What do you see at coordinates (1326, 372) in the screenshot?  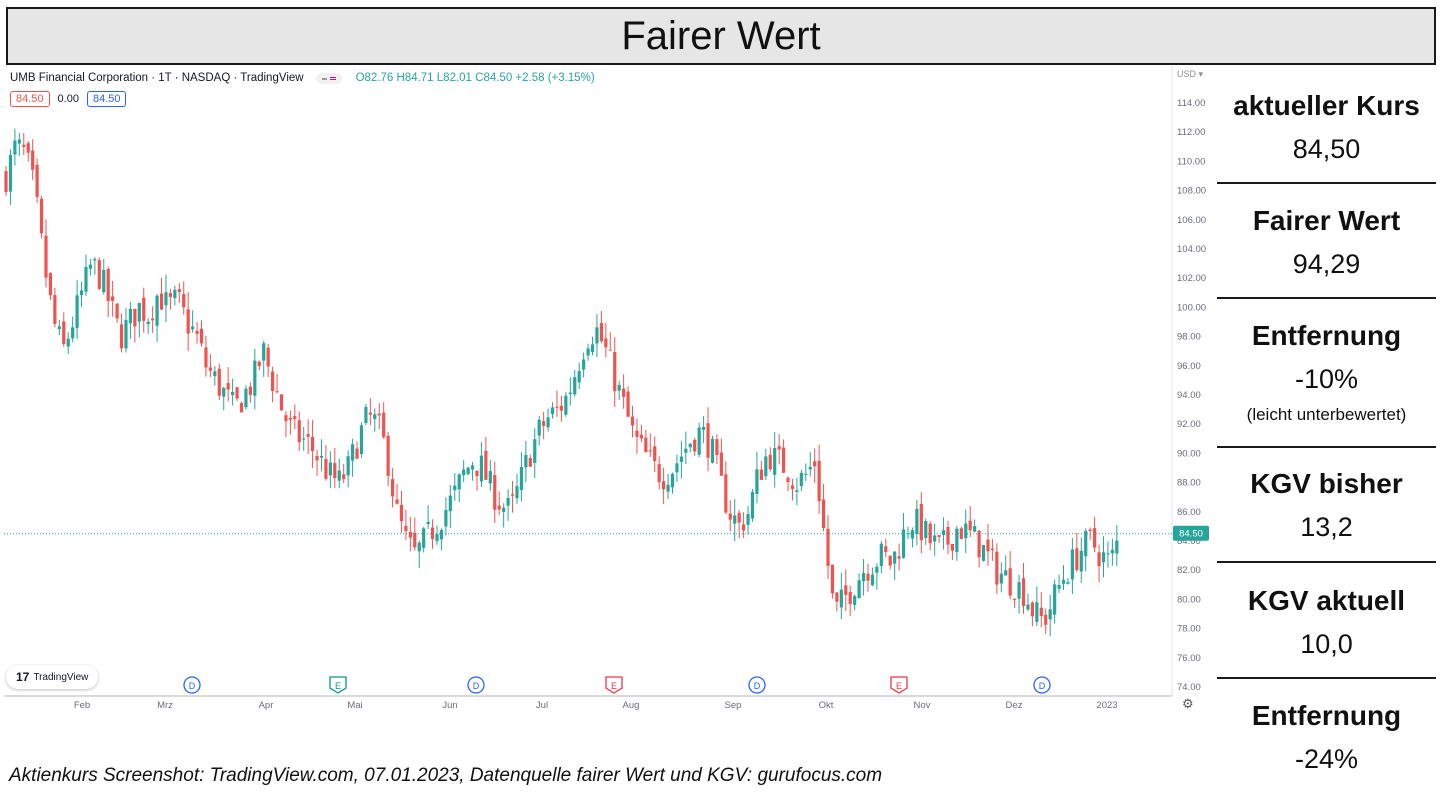 I see `side-item: Entfernung -10% (leicht unterbewertet)` at bounding box center [1326, 372].